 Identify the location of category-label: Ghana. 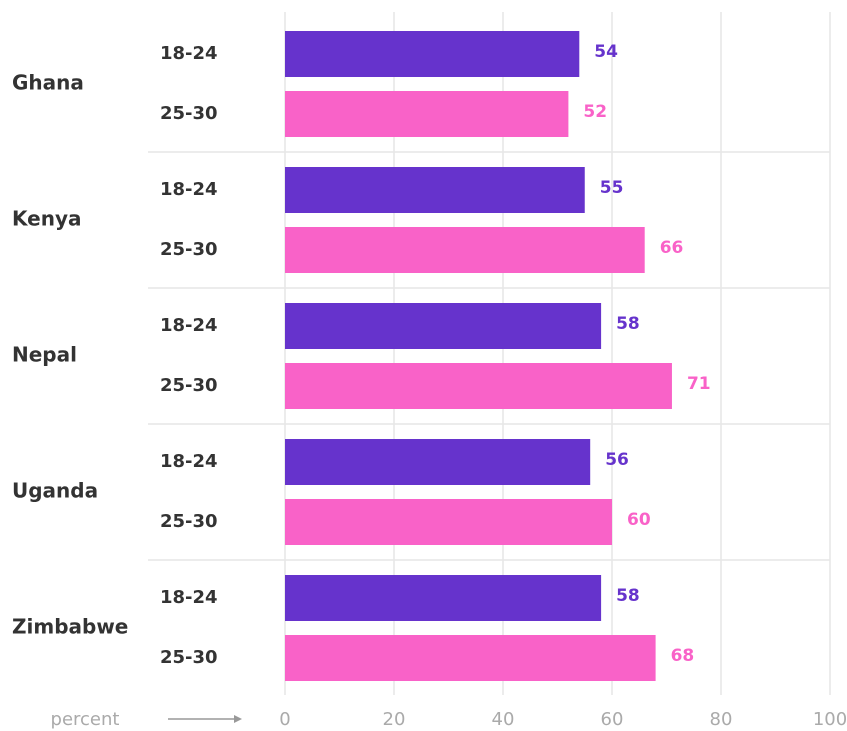
(48, 83).